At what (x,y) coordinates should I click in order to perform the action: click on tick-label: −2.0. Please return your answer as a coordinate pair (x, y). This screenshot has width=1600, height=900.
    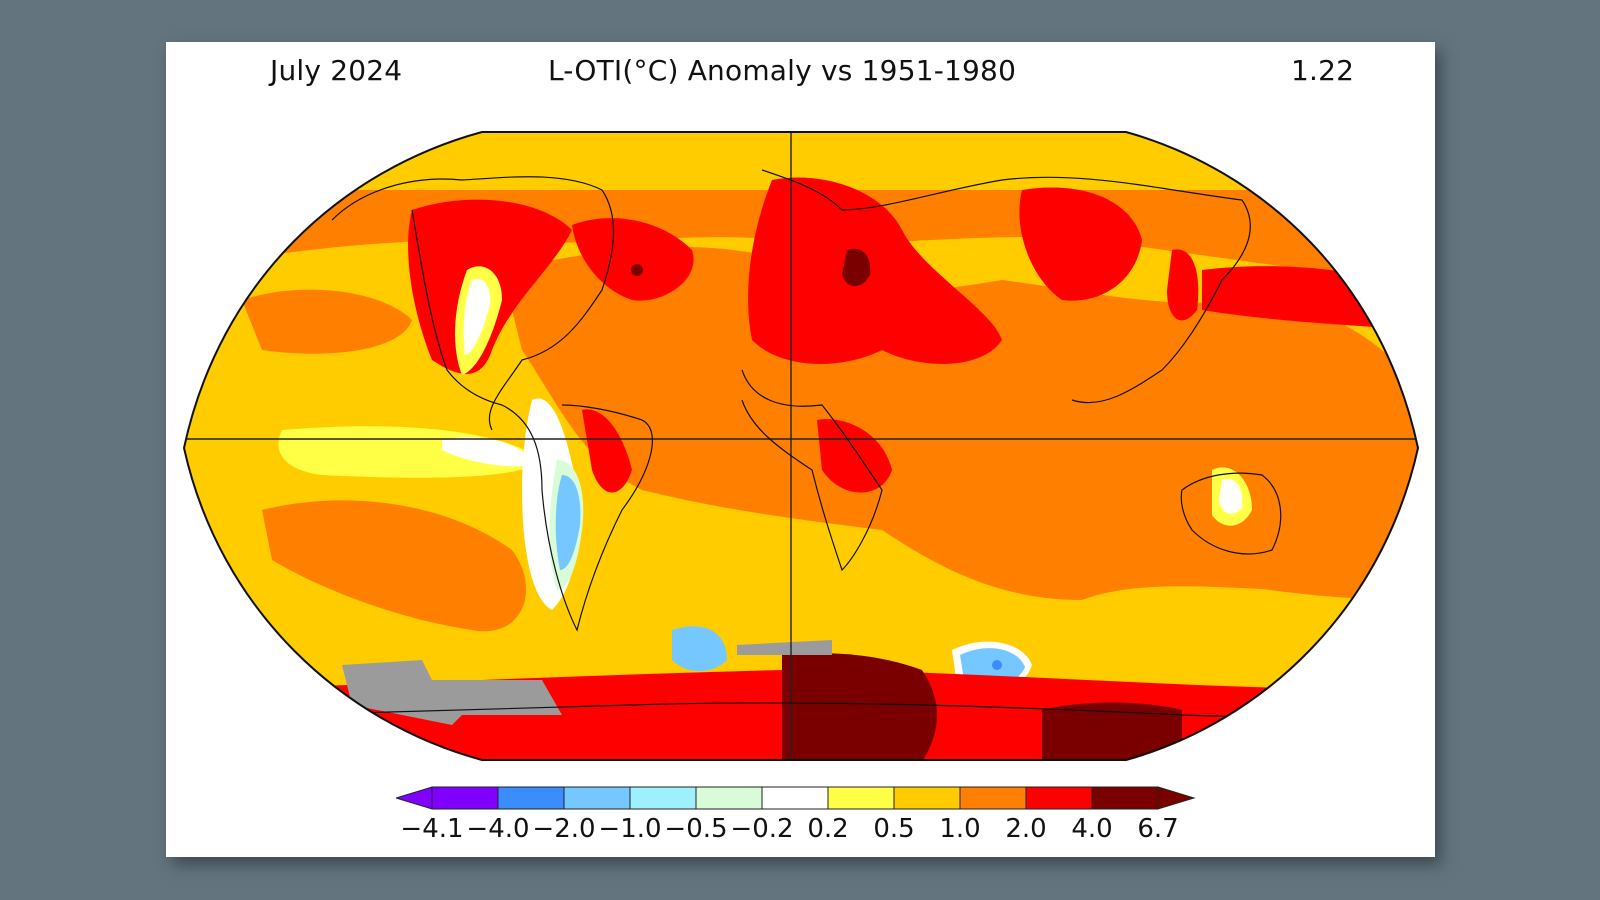
    Looking at the image, I should click on (564, 829).